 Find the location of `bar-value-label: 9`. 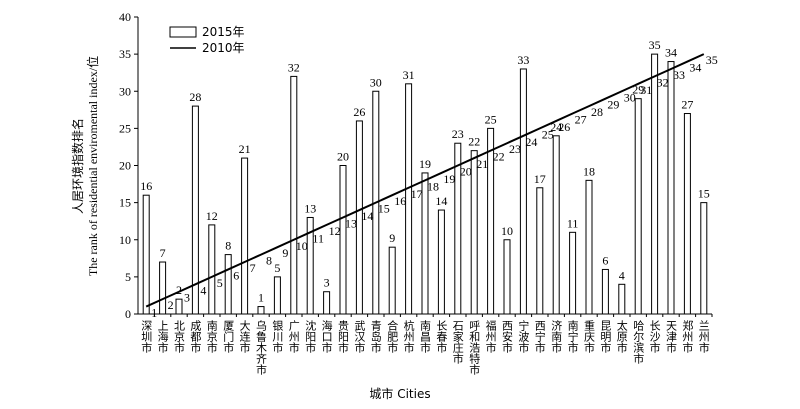

bar-value-label: 9 is located at coordinates (392, 238).